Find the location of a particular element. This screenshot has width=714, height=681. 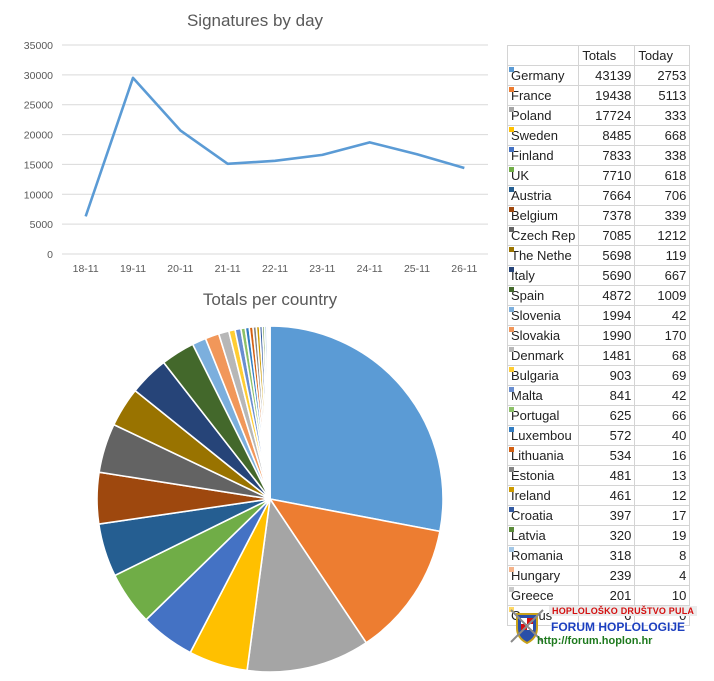

table-row: Denmark 1481 68 is located at coordinates (598, 355).